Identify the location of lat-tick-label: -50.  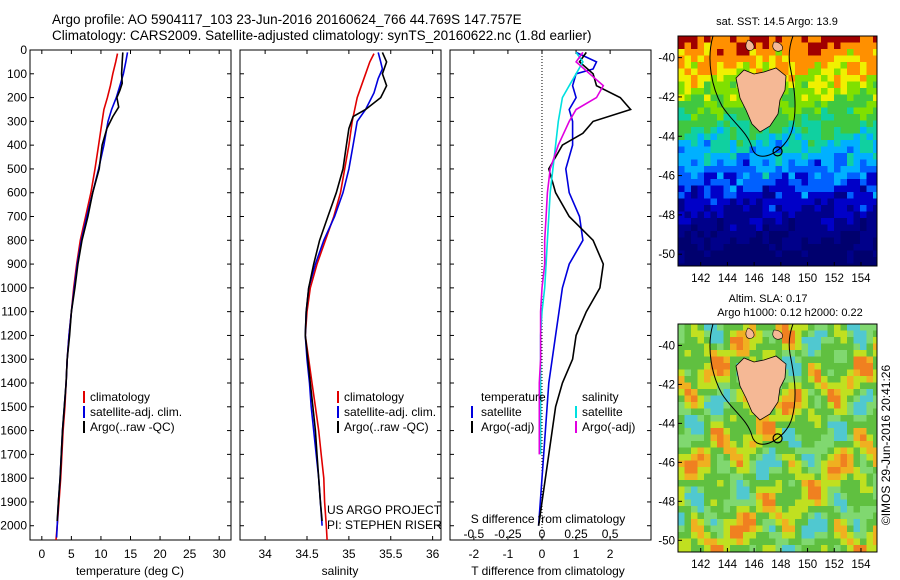
(666, 541).